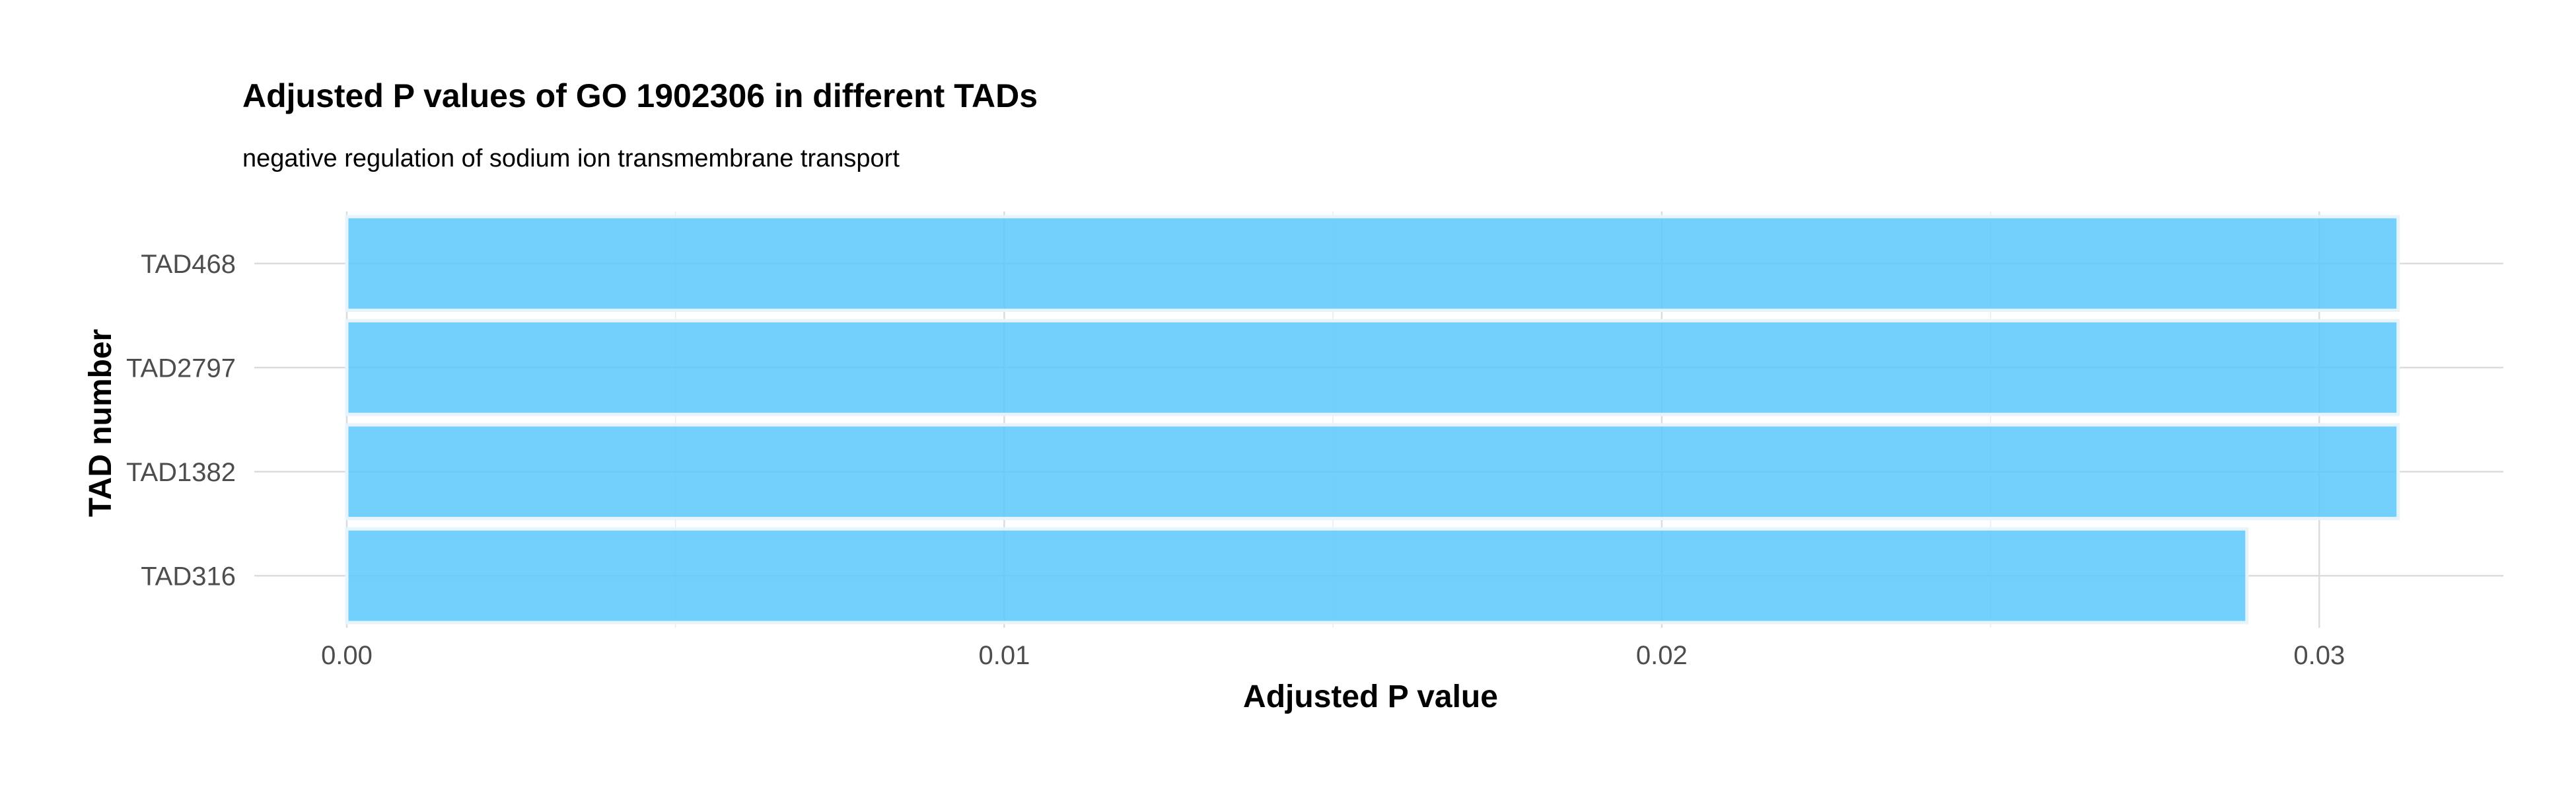  Describe the element at coordinates (1004, 656) in the screenshot. I see `x-tick-label: 0.01` at that location.